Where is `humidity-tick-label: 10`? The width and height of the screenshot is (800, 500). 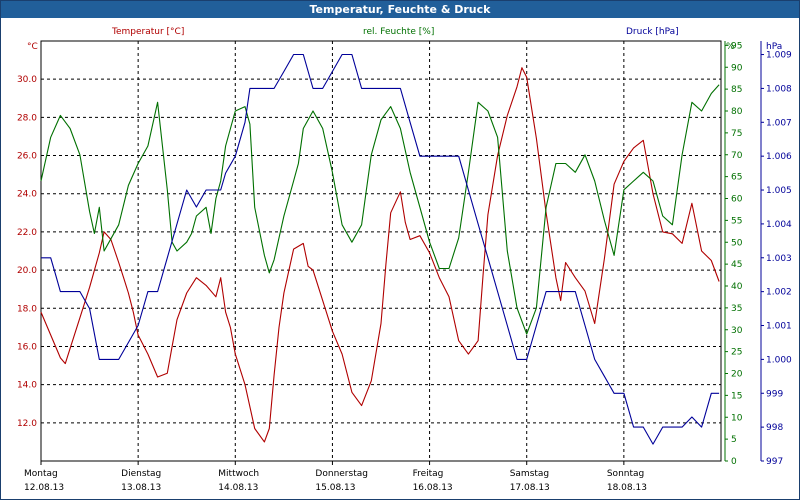
humidity-tick-label: 10 is located at coordinates (737, 418).